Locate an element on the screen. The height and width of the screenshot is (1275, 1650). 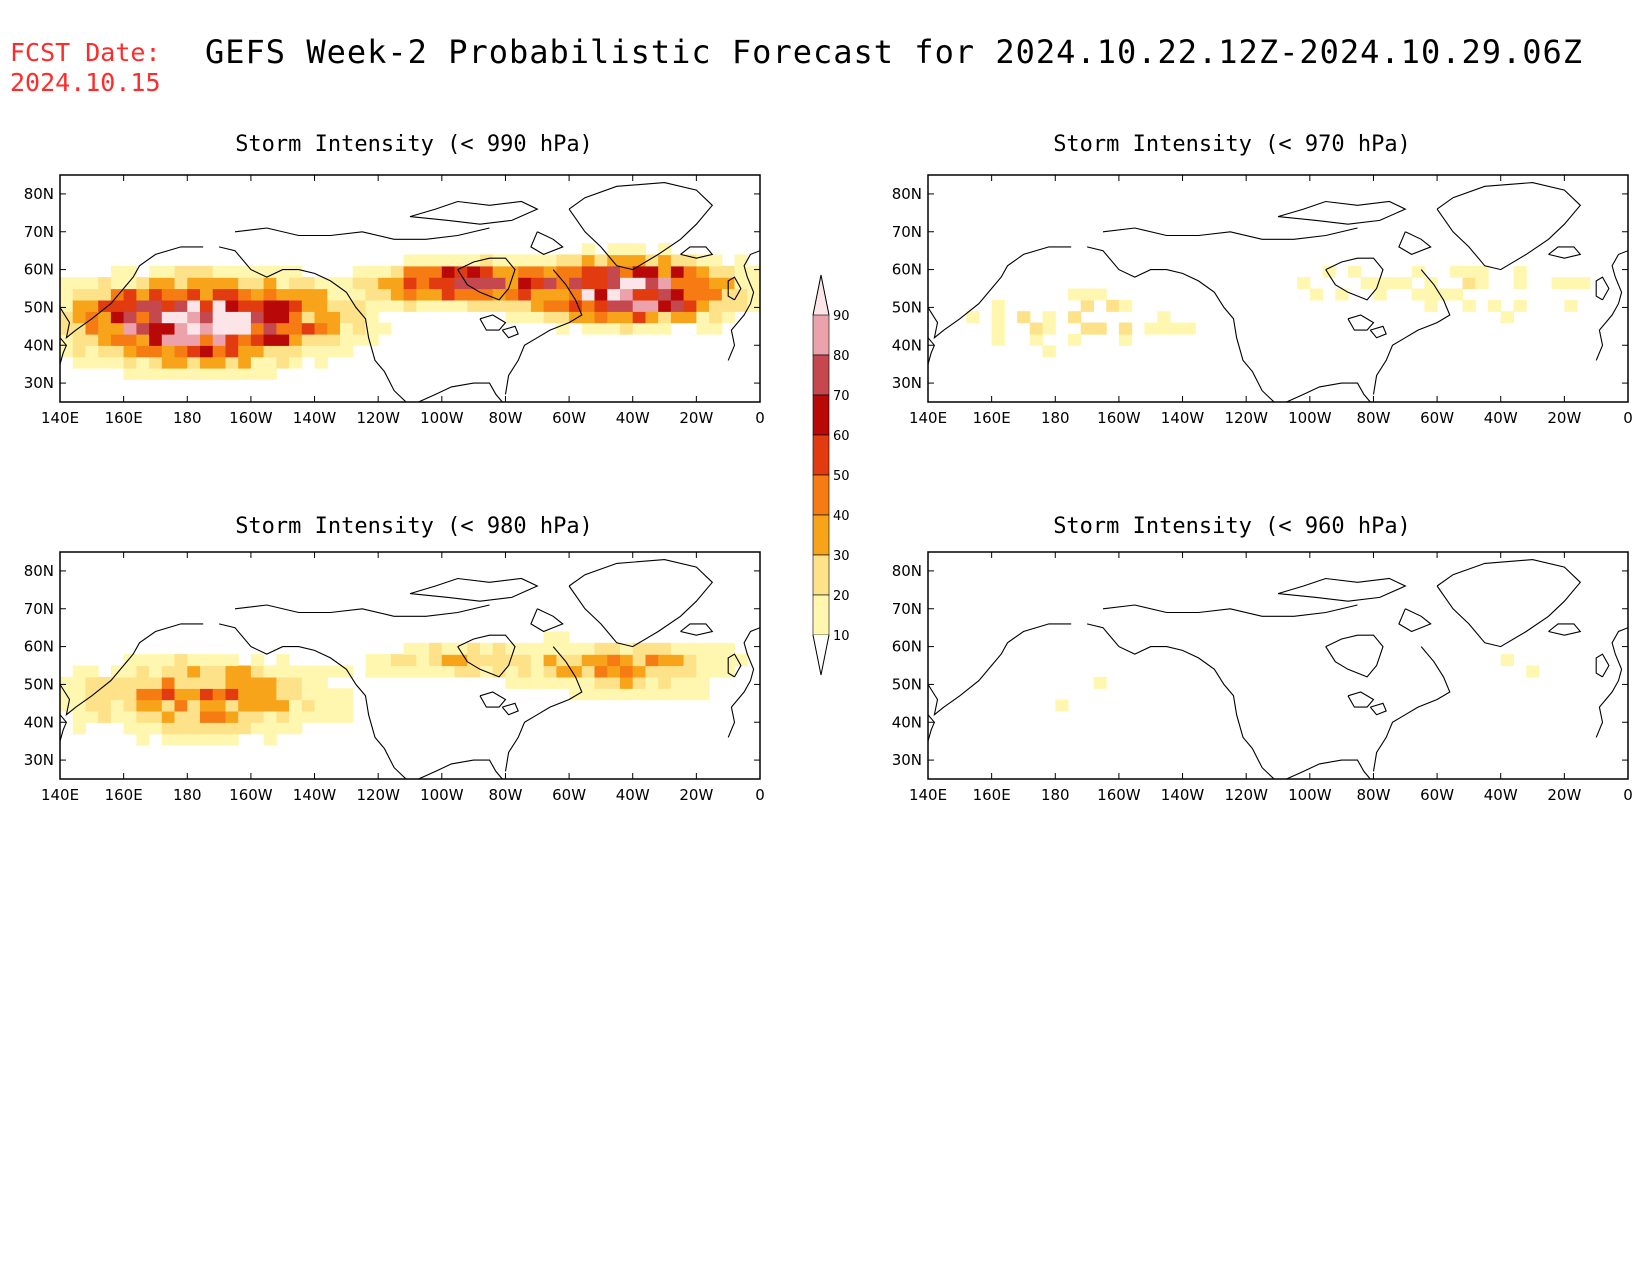
colorbar-label: 60 is located at coordinates (841, 436).